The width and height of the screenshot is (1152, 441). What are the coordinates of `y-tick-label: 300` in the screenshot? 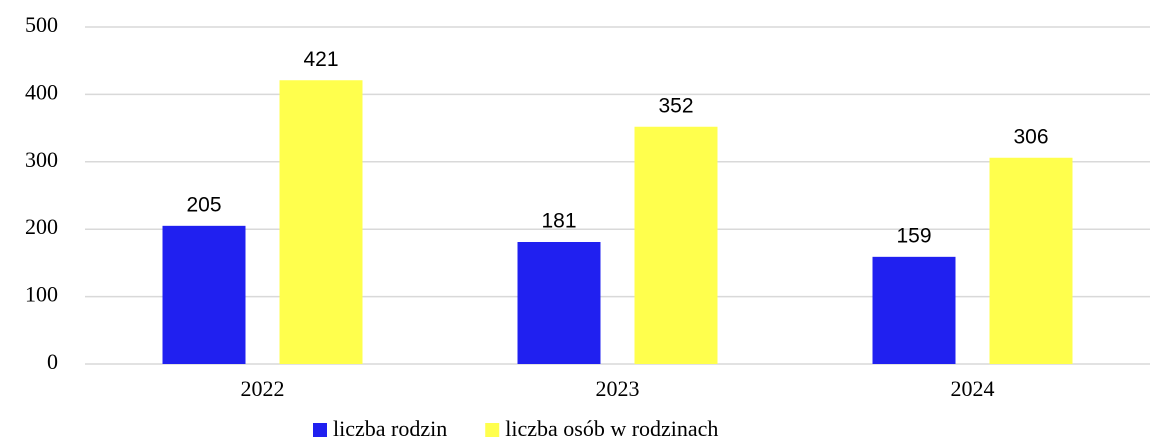 It's located at (41, 159).